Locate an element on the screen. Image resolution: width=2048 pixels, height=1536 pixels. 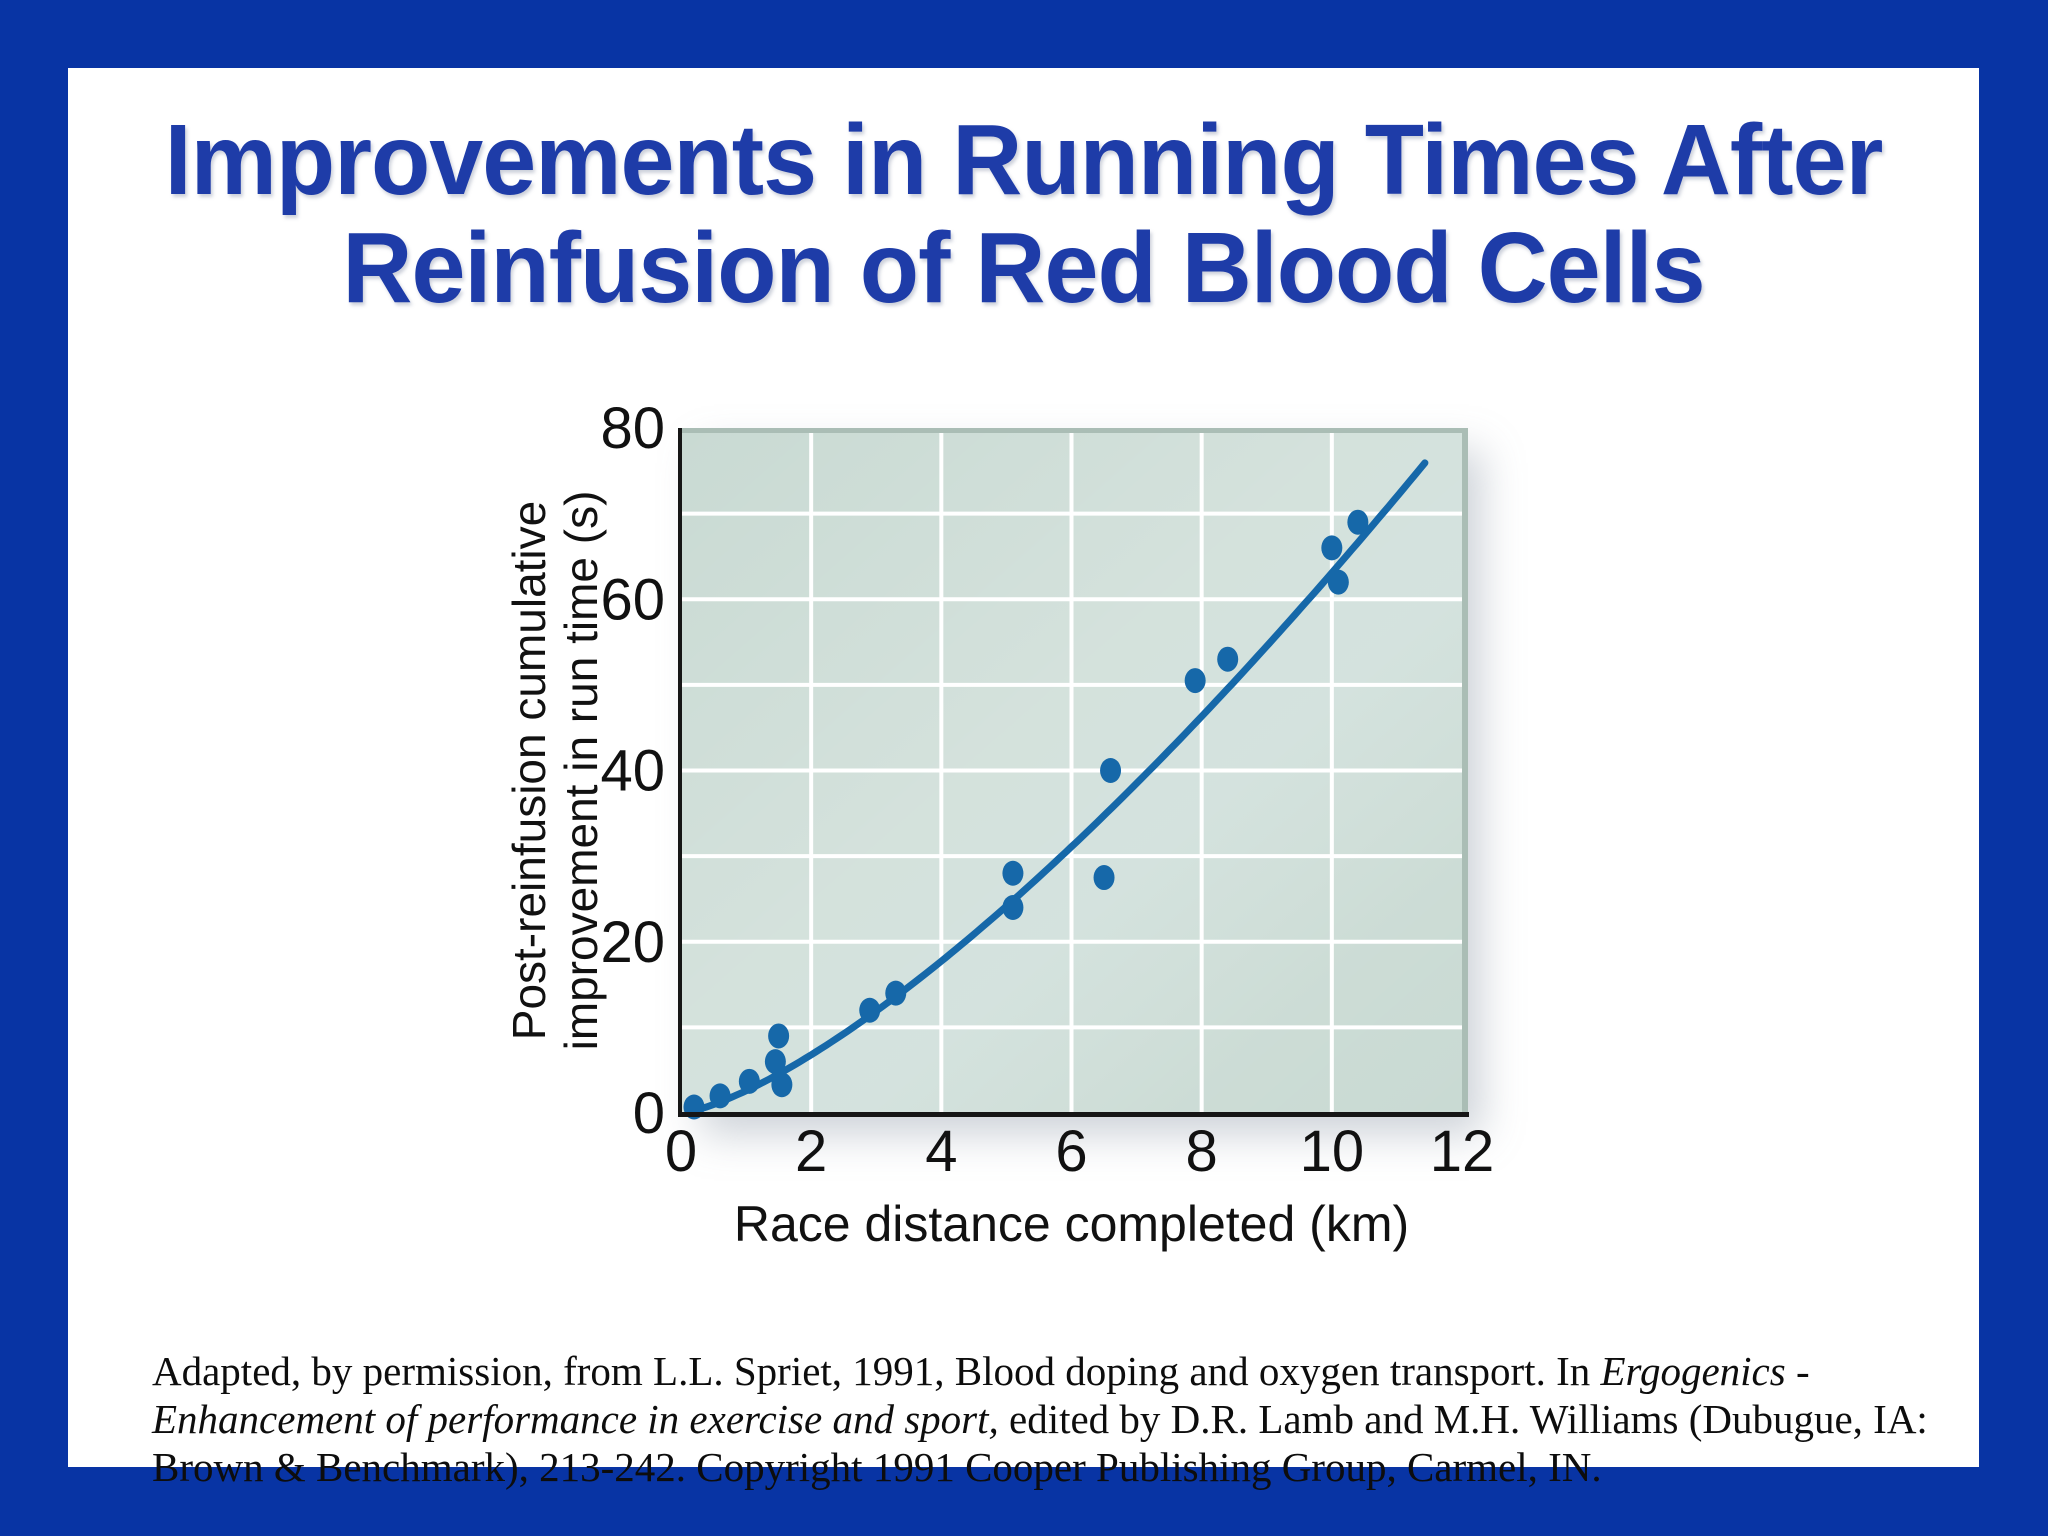
x-tick-label: 2 is located at coordinates (811, 1151).